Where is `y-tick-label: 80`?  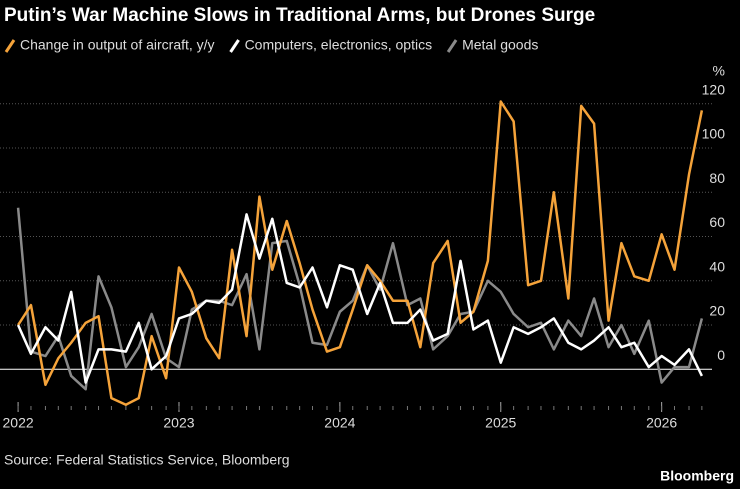
y-tick-label: 80 is located at coordinates (717, 178).